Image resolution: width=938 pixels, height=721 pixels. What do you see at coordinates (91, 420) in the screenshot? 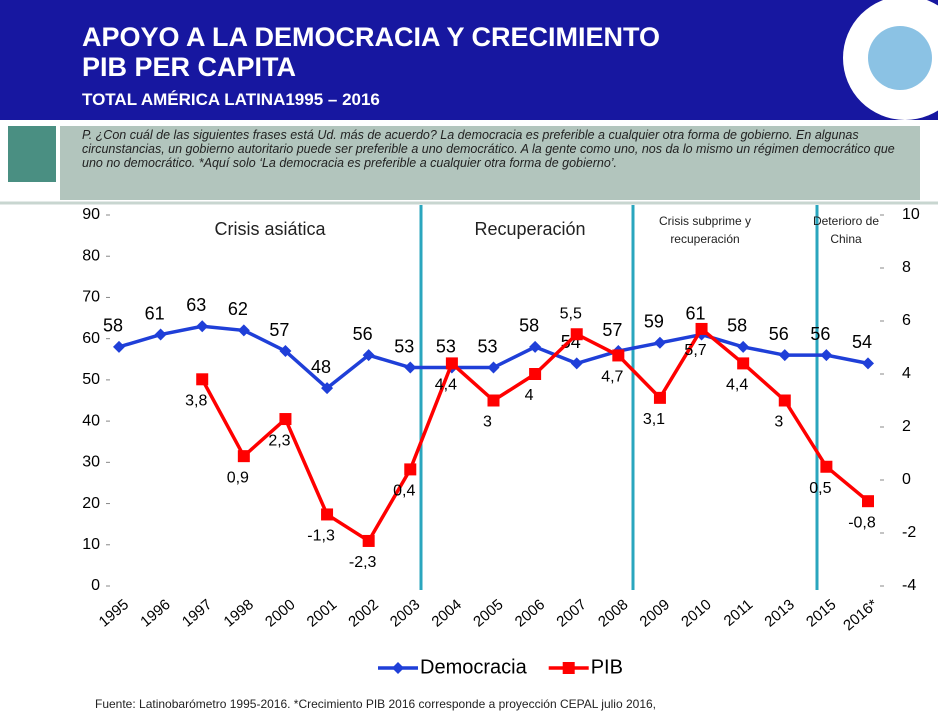
I see `y-tick-label: 40` at bounding box center [91, 420].